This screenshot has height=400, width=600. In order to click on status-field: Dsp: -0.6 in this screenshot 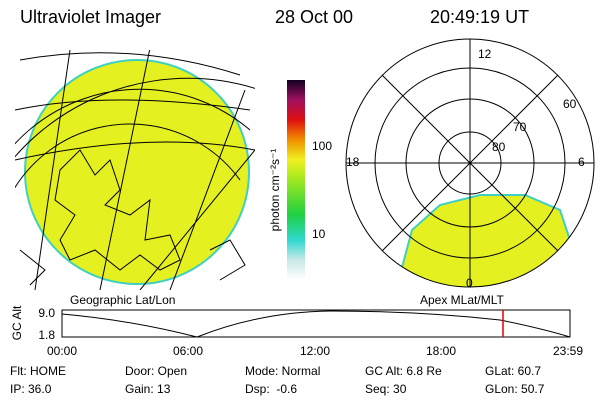, I will do `click(271, 389)`.